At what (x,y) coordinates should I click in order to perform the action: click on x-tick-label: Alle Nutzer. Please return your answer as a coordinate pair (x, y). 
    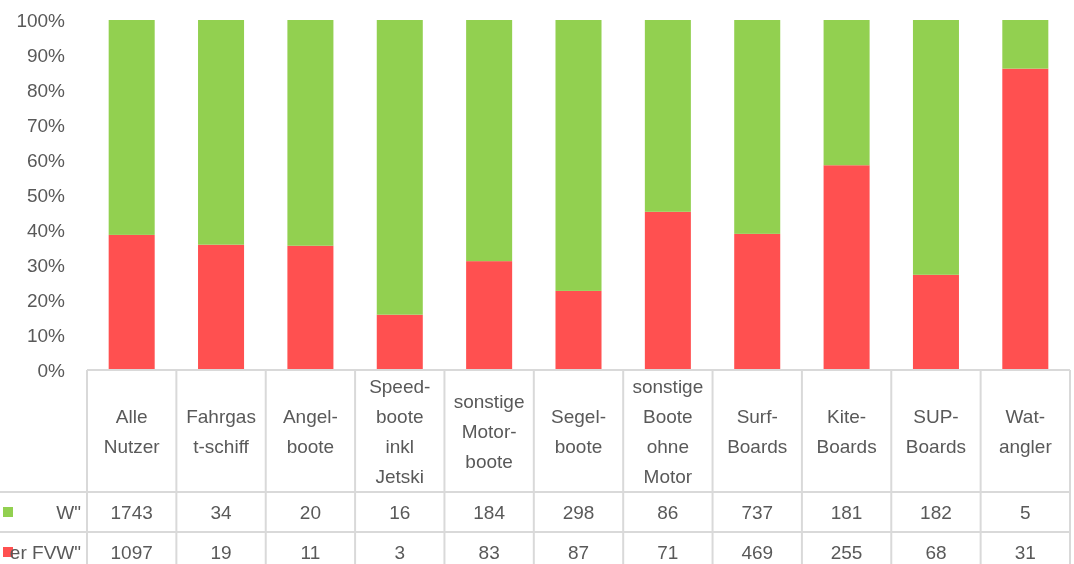
    Looking at the image, I should click on (132, 431).